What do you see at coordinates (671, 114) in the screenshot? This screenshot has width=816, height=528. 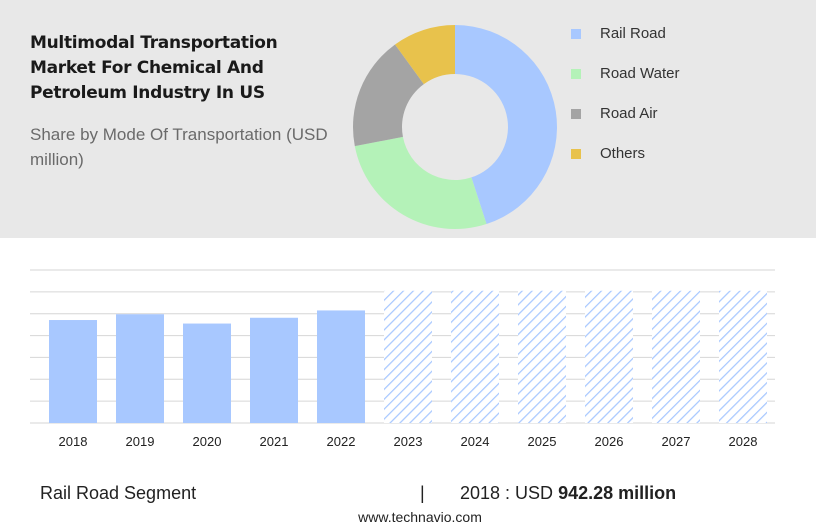 I see `legend-item-road-air: Road Air` at bounding box center [671, 114].